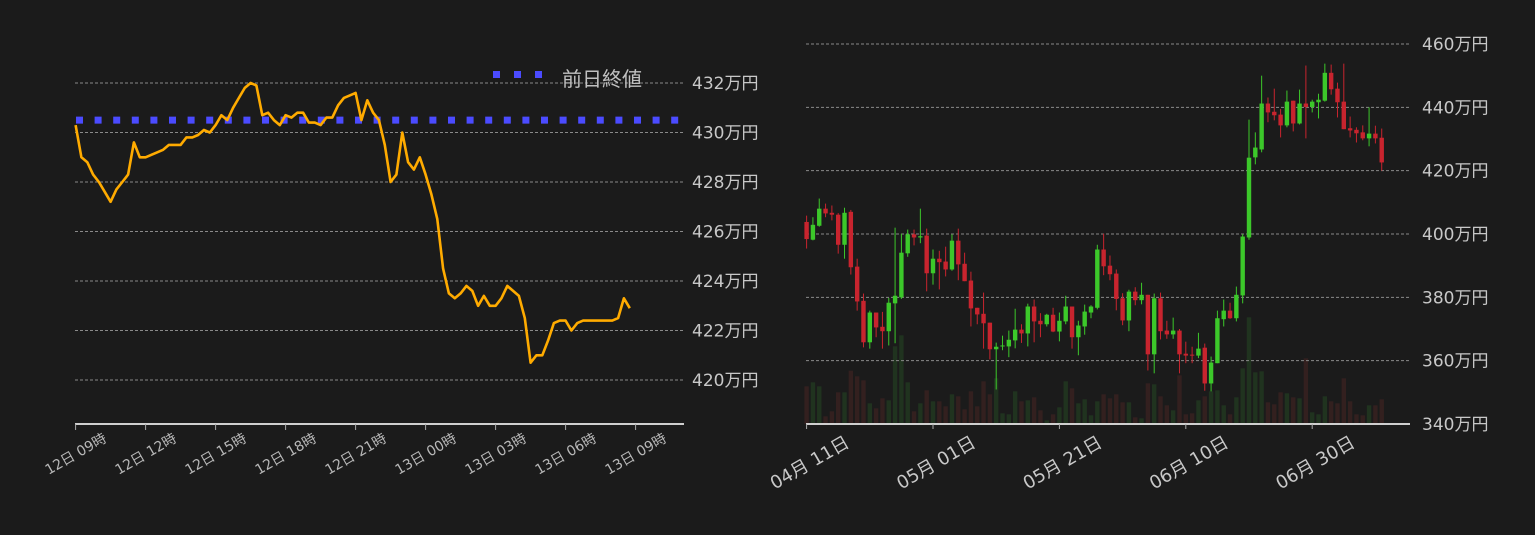  Describe the element at coordinates (216, 455) in the screenshot. I see `x-tick-label: 12日 15時` at that location.